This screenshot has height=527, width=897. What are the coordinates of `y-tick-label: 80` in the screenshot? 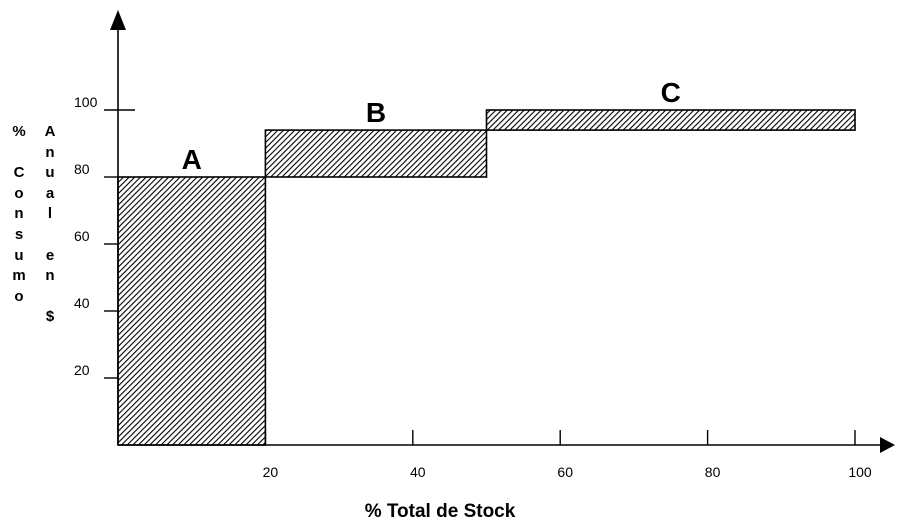 It's located at (82, 169).